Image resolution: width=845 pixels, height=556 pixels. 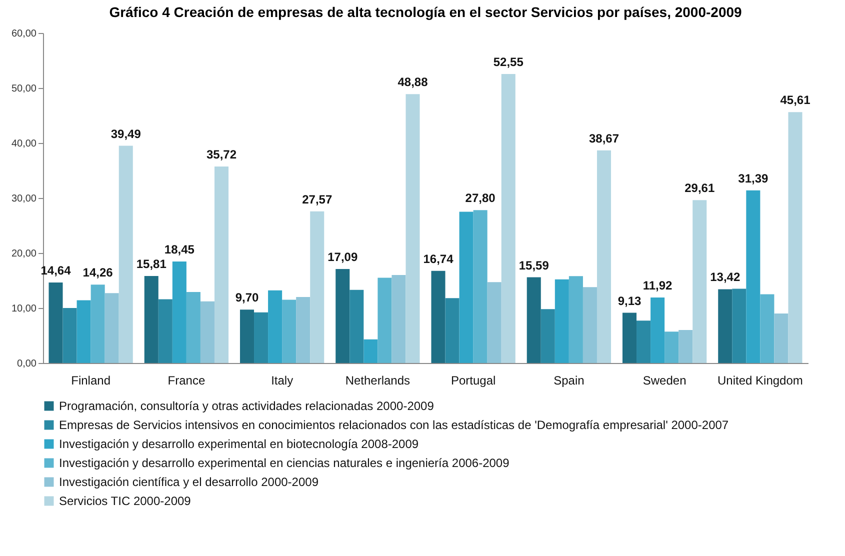 I want to click on x-tick-label: Netherlands, so click(x=377, y=381).